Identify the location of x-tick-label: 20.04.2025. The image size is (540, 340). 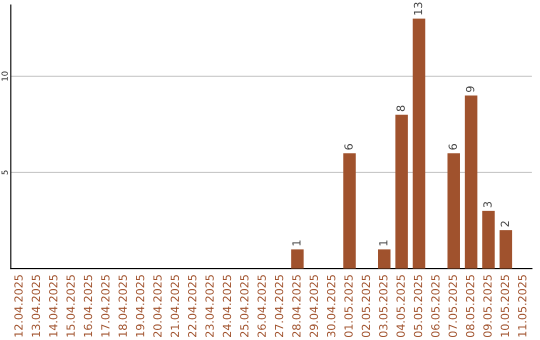
(157, 306).